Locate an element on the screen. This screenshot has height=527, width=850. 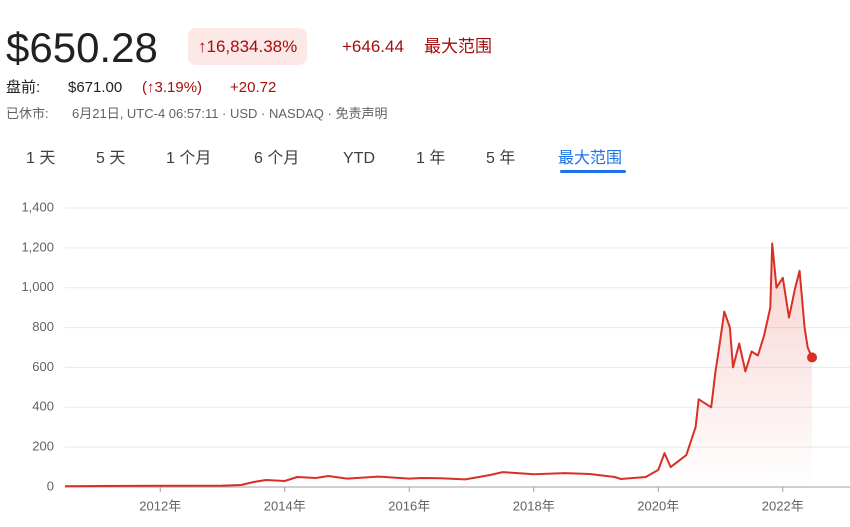
y-tick-label: 800 is located at coordinates (43, 326).